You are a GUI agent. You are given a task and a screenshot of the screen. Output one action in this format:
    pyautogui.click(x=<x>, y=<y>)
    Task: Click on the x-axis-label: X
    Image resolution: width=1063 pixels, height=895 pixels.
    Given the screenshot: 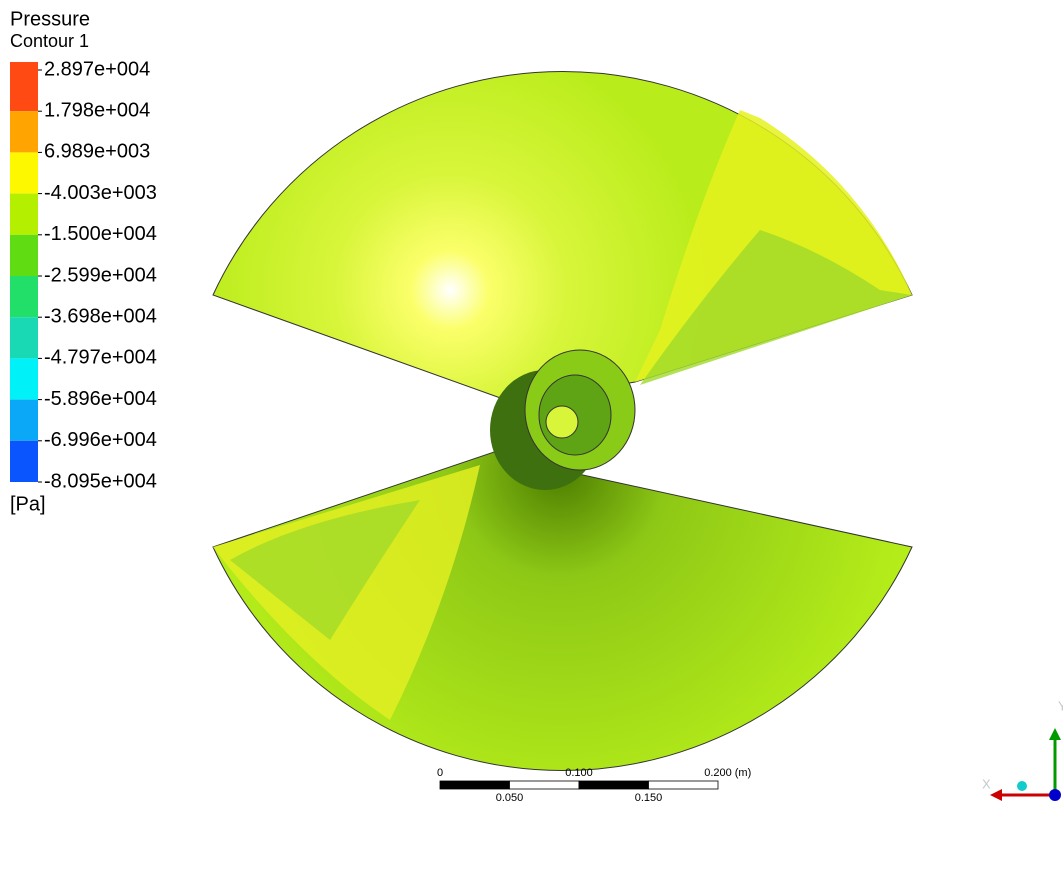 What is the action you would take?
    pyautogui.click(x=986, y=783)
    